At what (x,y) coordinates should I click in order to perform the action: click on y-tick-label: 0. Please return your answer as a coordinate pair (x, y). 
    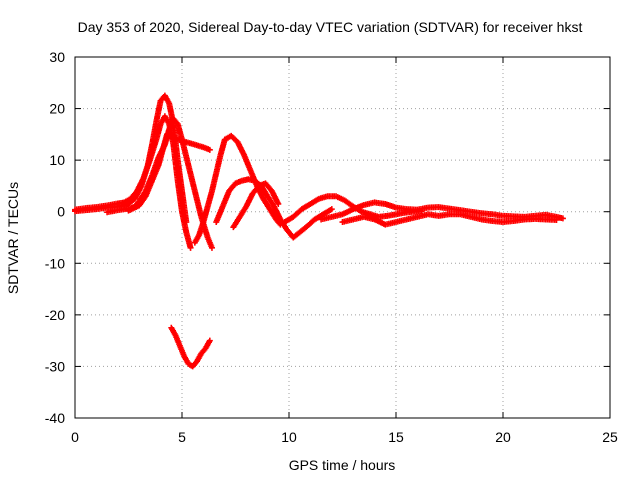
    Looking at the image, I should click on (61, 212).